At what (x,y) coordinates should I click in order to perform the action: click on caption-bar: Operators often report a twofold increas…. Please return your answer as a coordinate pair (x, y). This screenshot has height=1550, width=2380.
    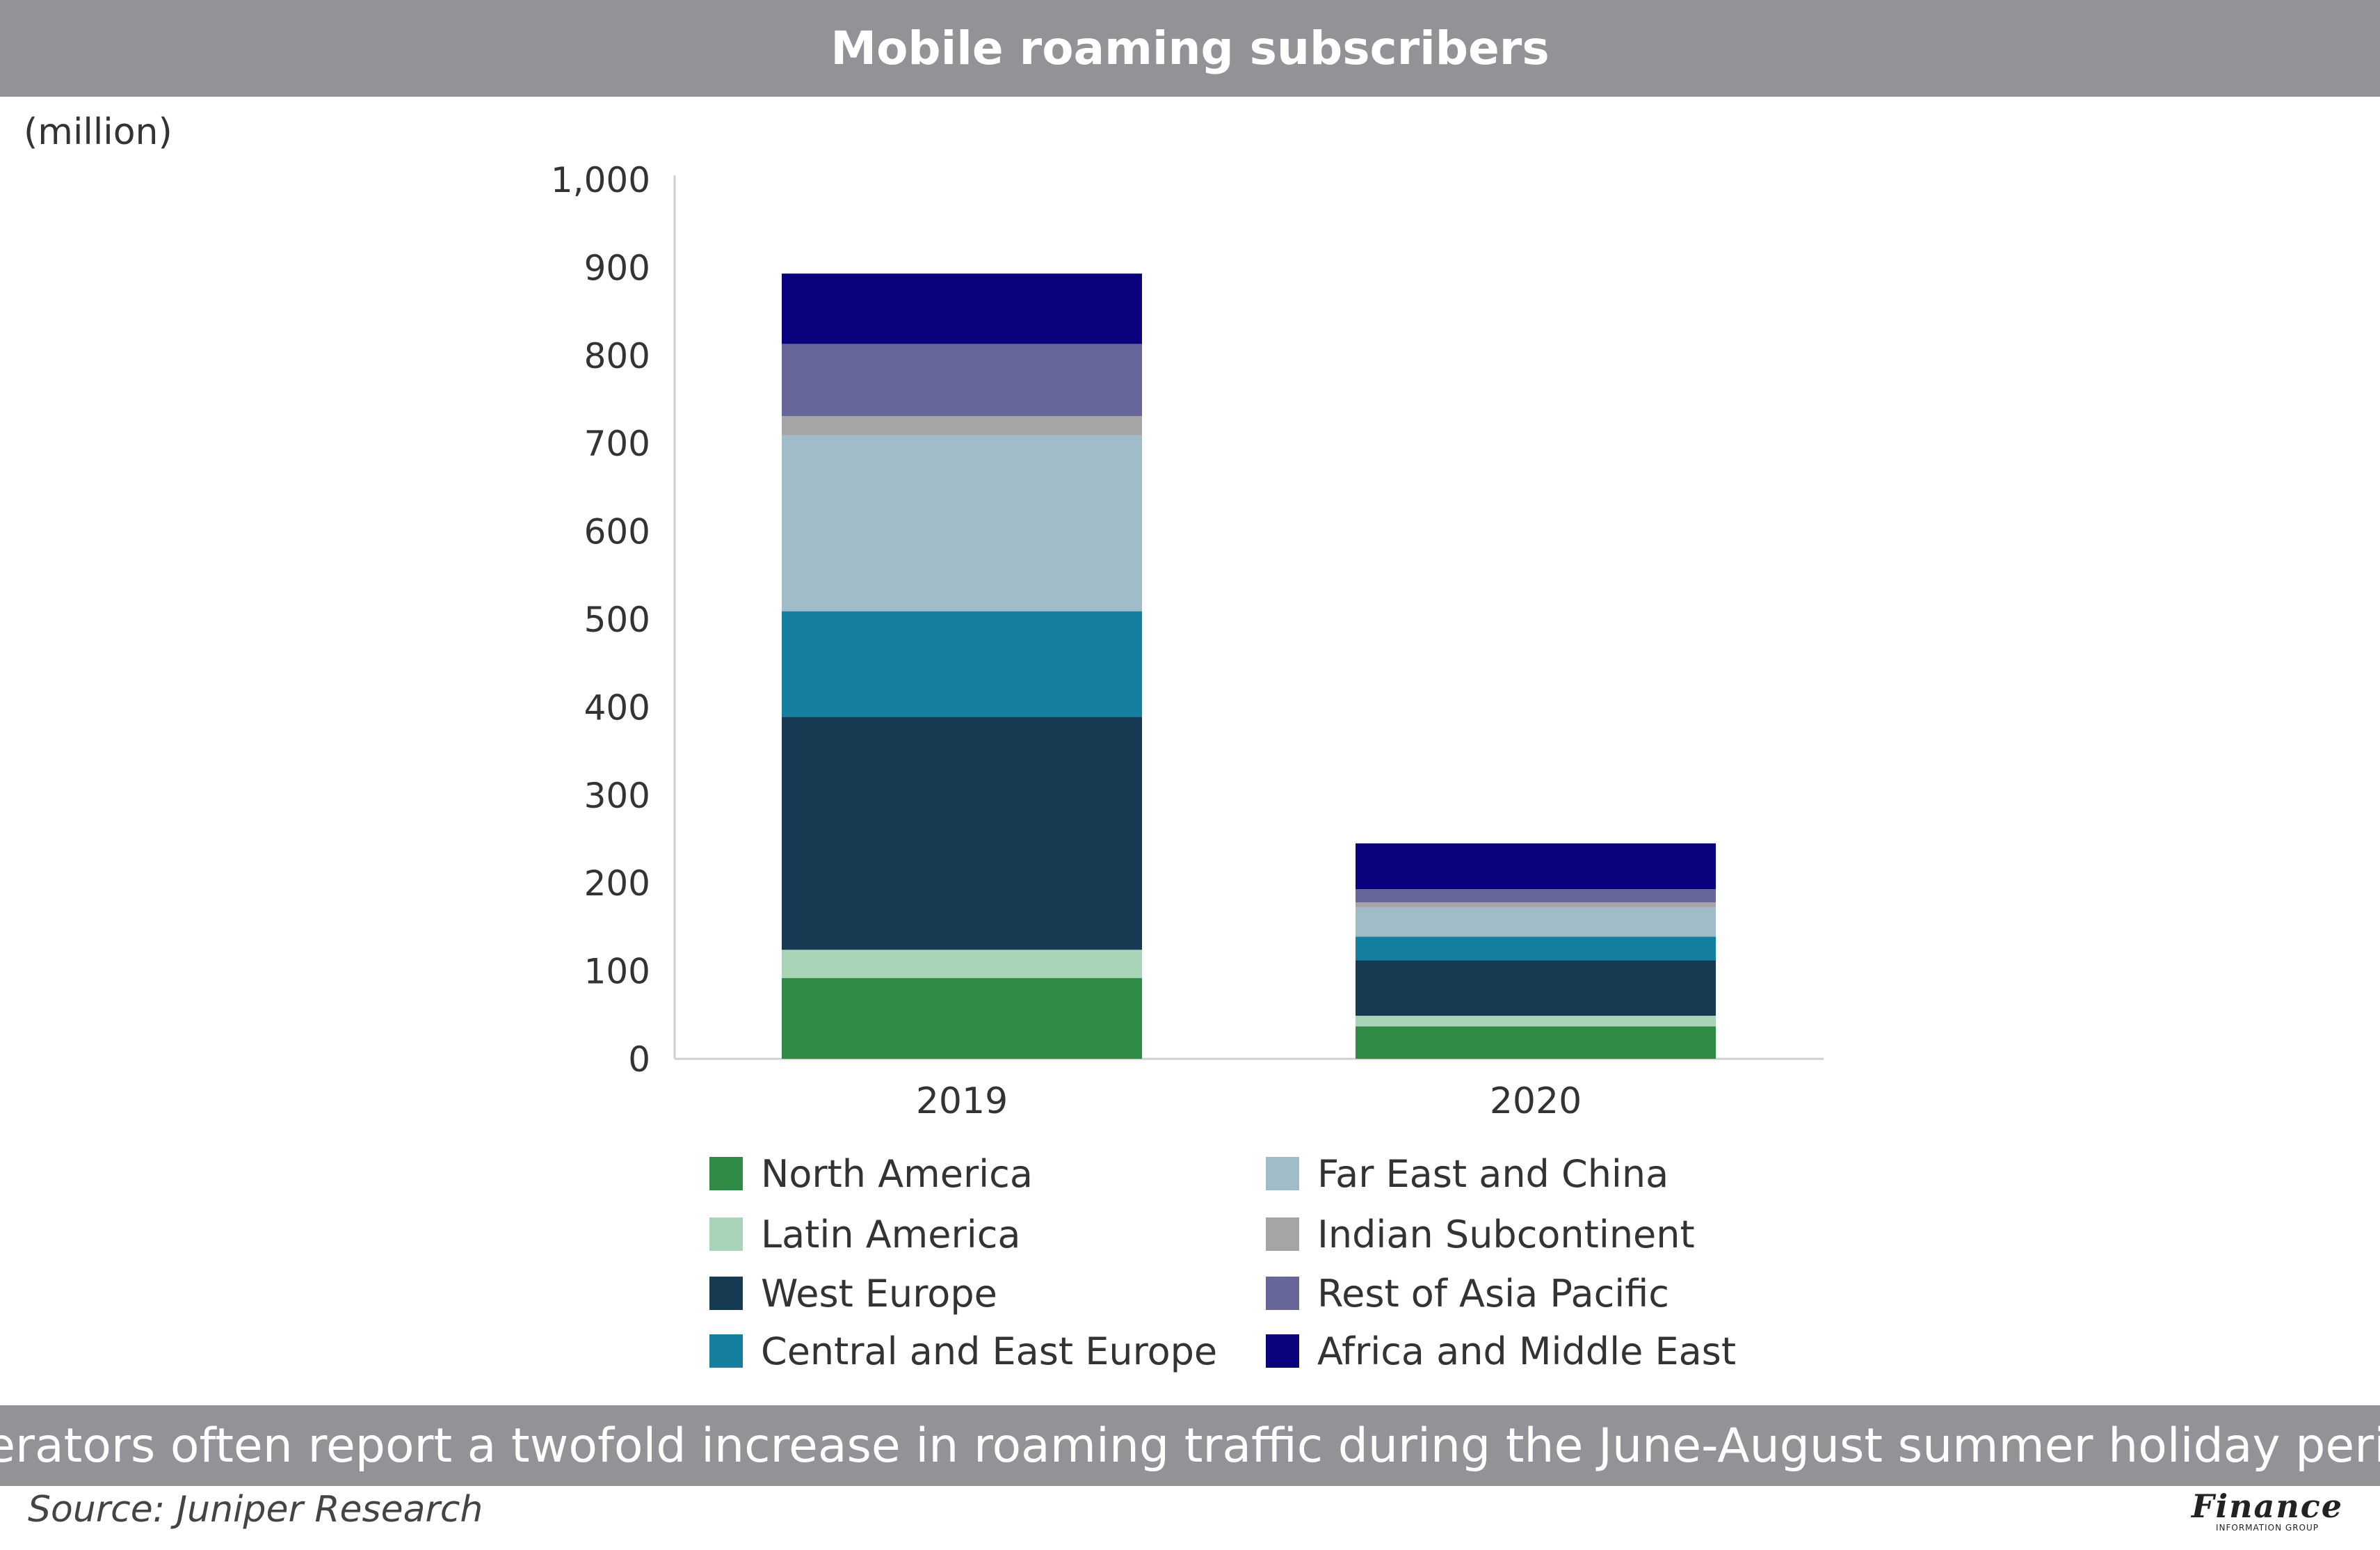
    Looking at the image, I should click on (1190, 1445).